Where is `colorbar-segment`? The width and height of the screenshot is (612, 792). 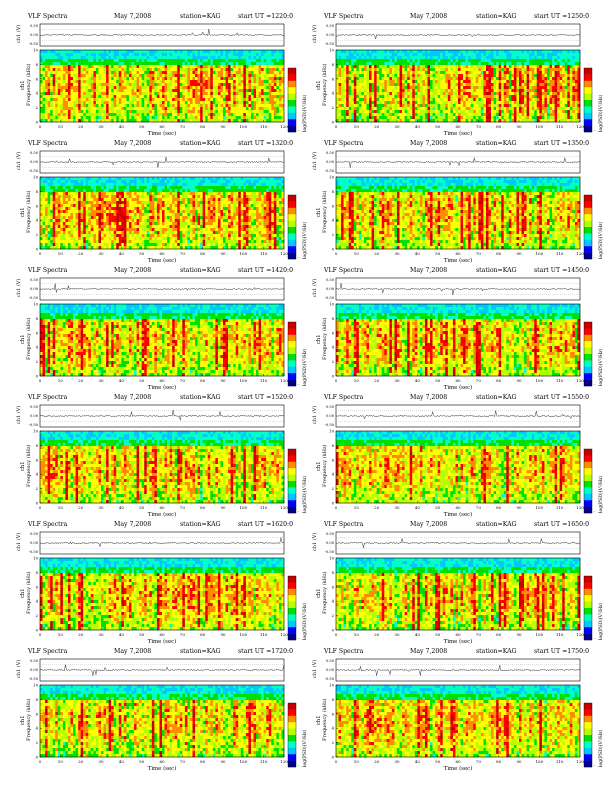 colorbar-segment is located at coordinates (292, 103).